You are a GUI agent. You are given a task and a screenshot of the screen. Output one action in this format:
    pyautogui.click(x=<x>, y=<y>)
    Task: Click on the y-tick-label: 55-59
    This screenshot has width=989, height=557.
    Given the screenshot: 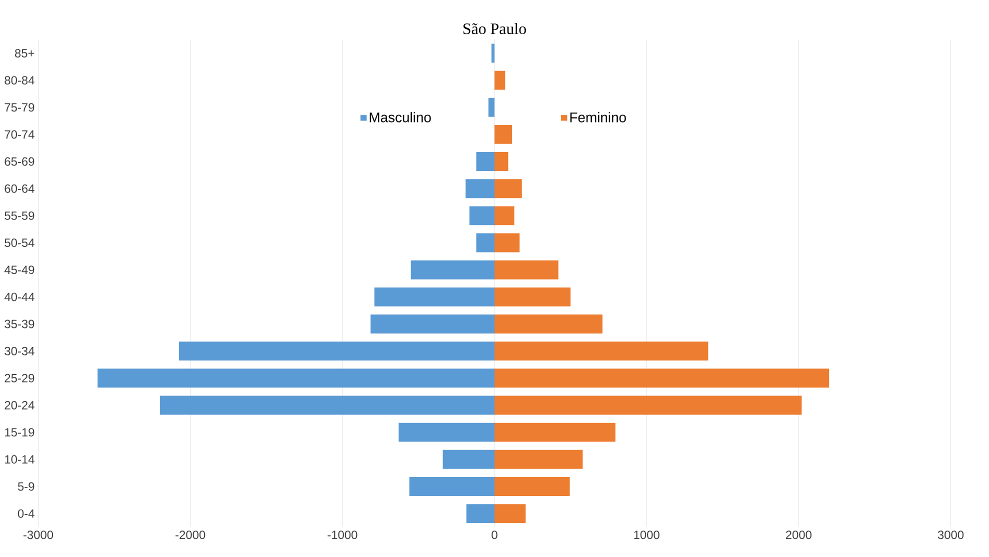 What is the action you would take?
    pyautogui.click(x=19, y=216)
    